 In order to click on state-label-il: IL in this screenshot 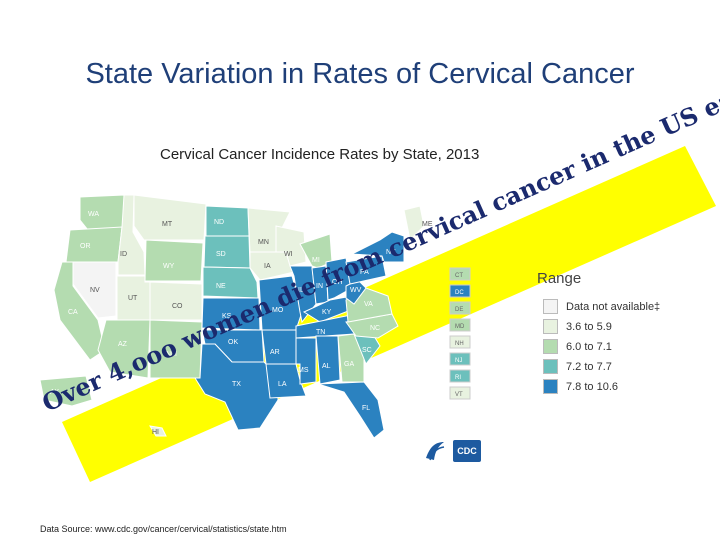, I will do `click(301, 290)`.